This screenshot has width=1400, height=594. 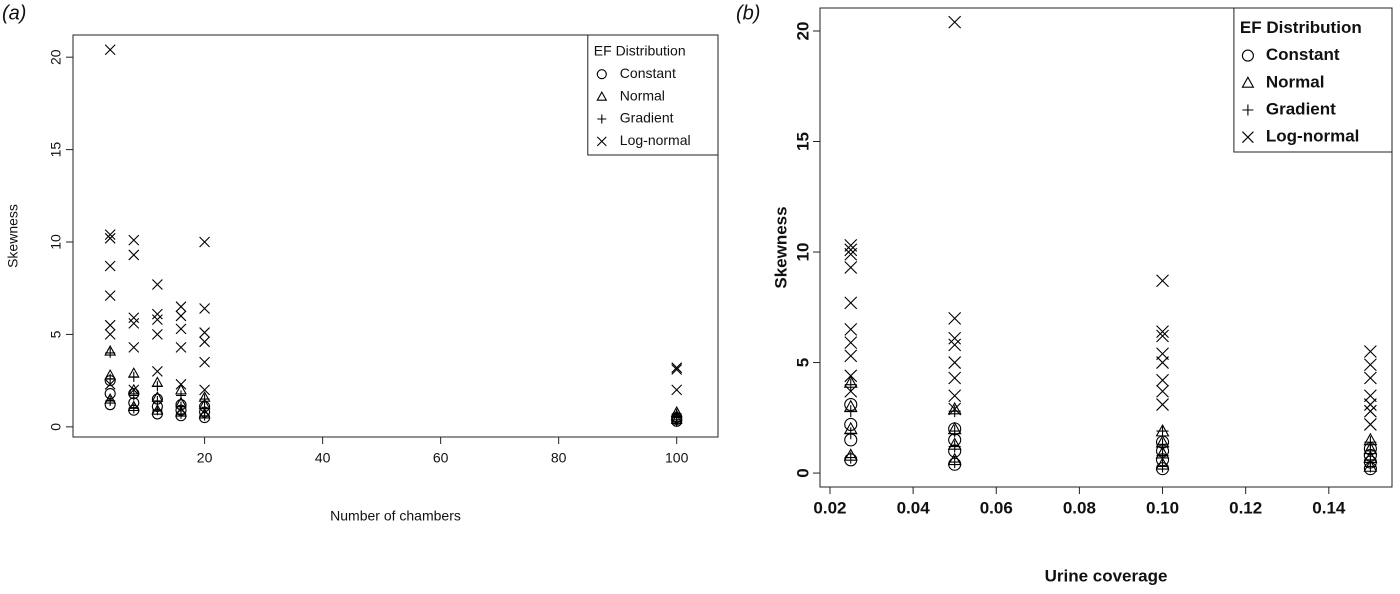 I want to click on x-axis-label: Urine coverage, so click(x=1106, y=575).